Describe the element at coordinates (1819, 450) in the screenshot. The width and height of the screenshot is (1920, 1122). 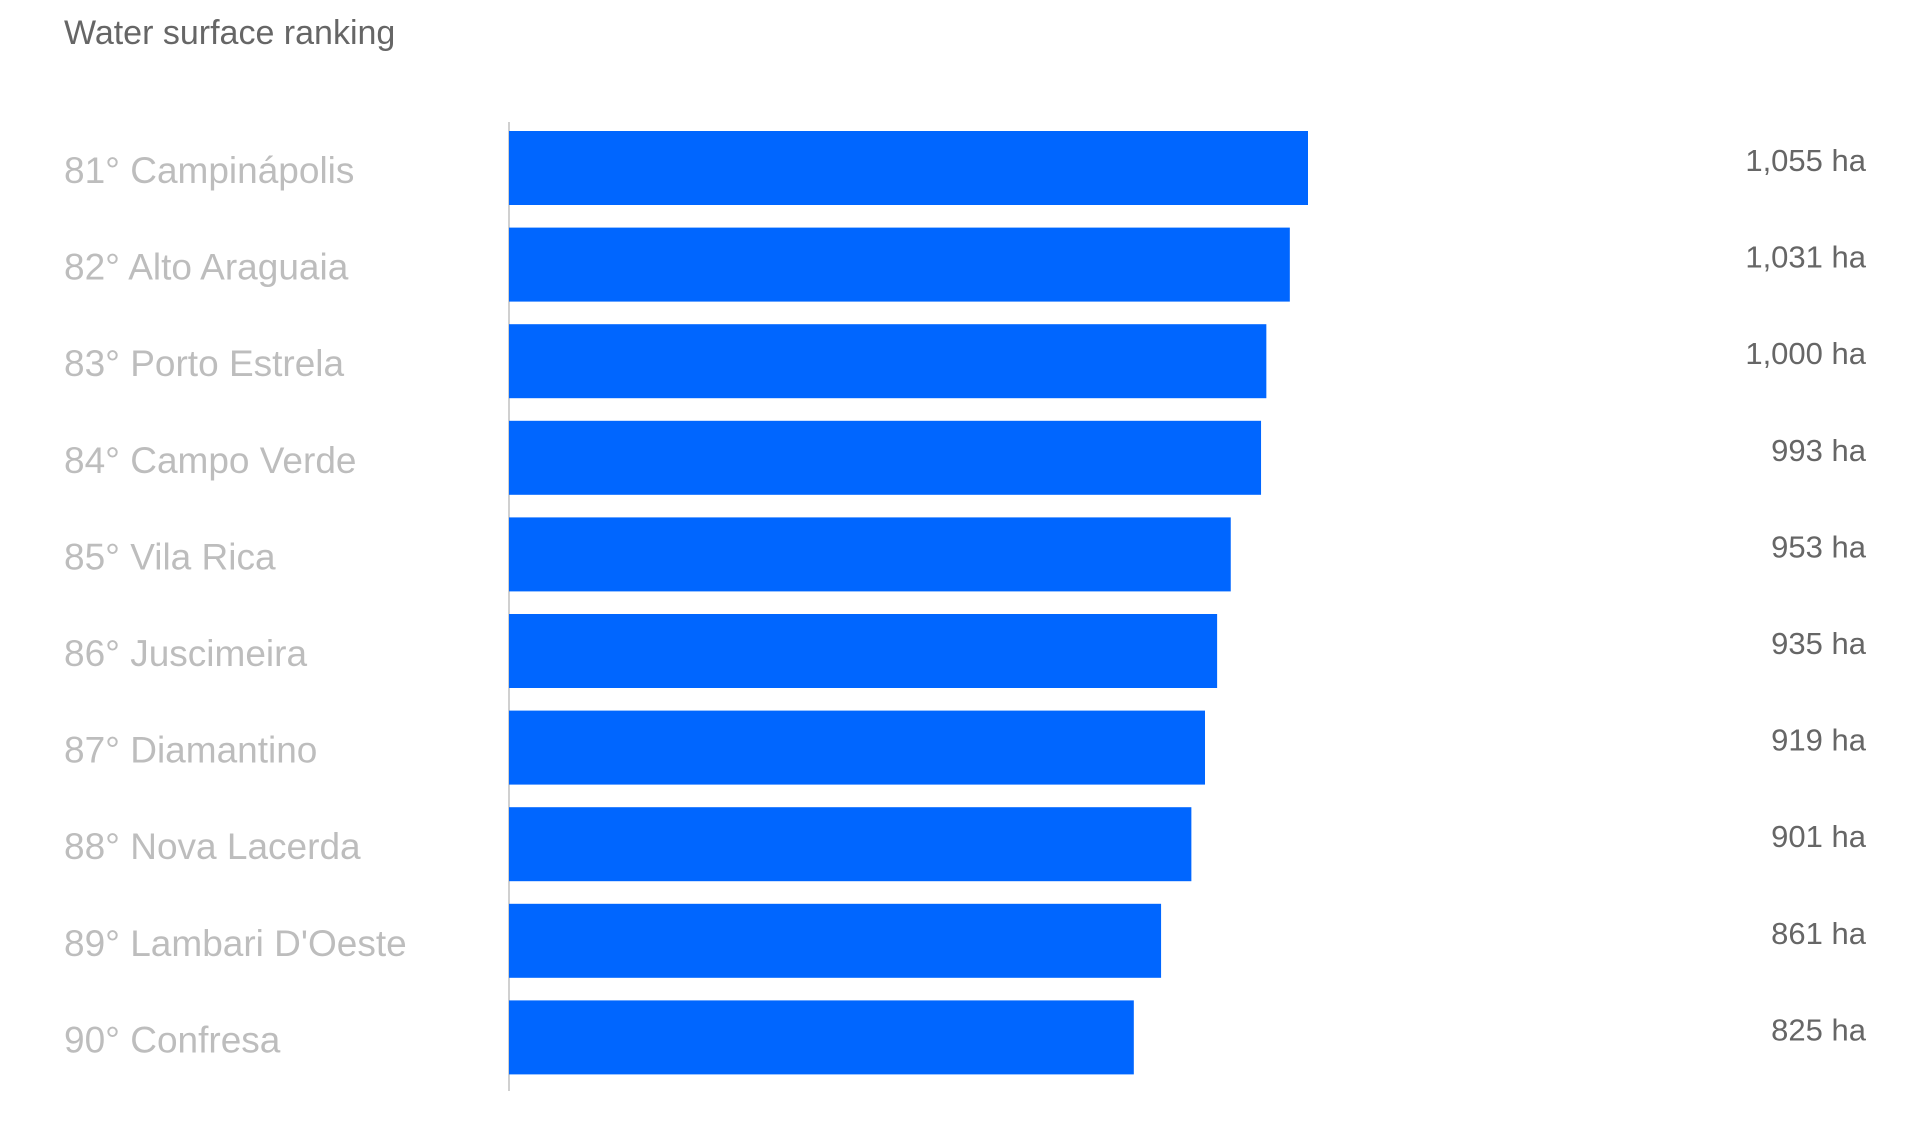
I see `value-label: 993 ha` at that location.